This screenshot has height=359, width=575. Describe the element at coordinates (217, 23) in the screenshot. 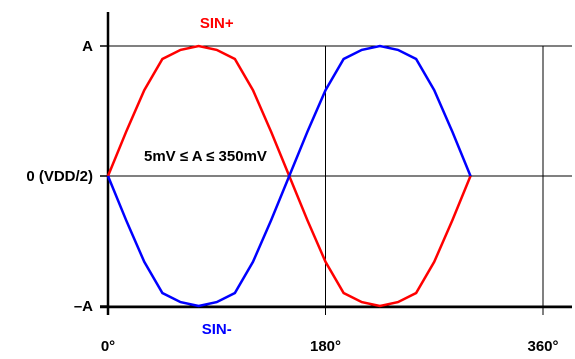

I see `series-label-sin-plus: SIN+` at that location.